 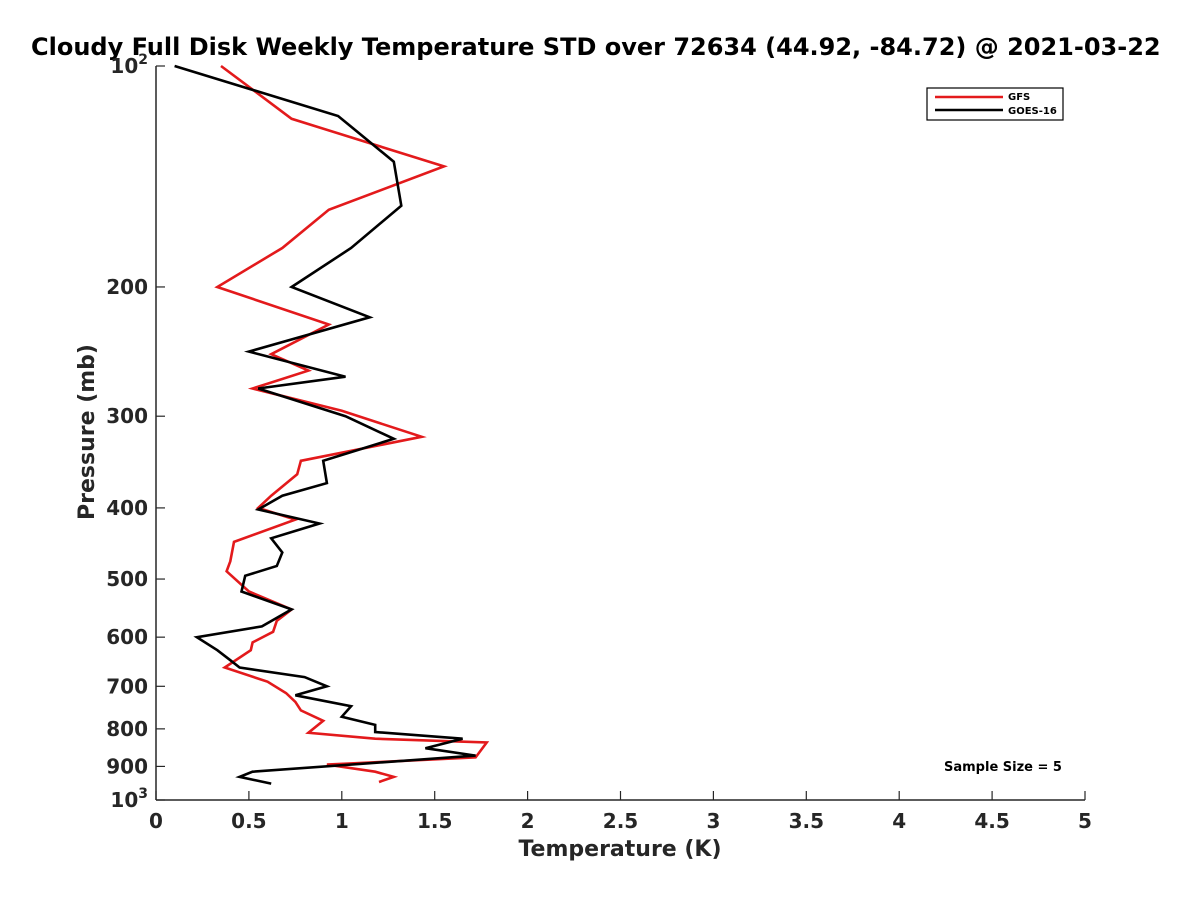 I want to click on x-tick-label: 5, so click(x=1085, y=821).